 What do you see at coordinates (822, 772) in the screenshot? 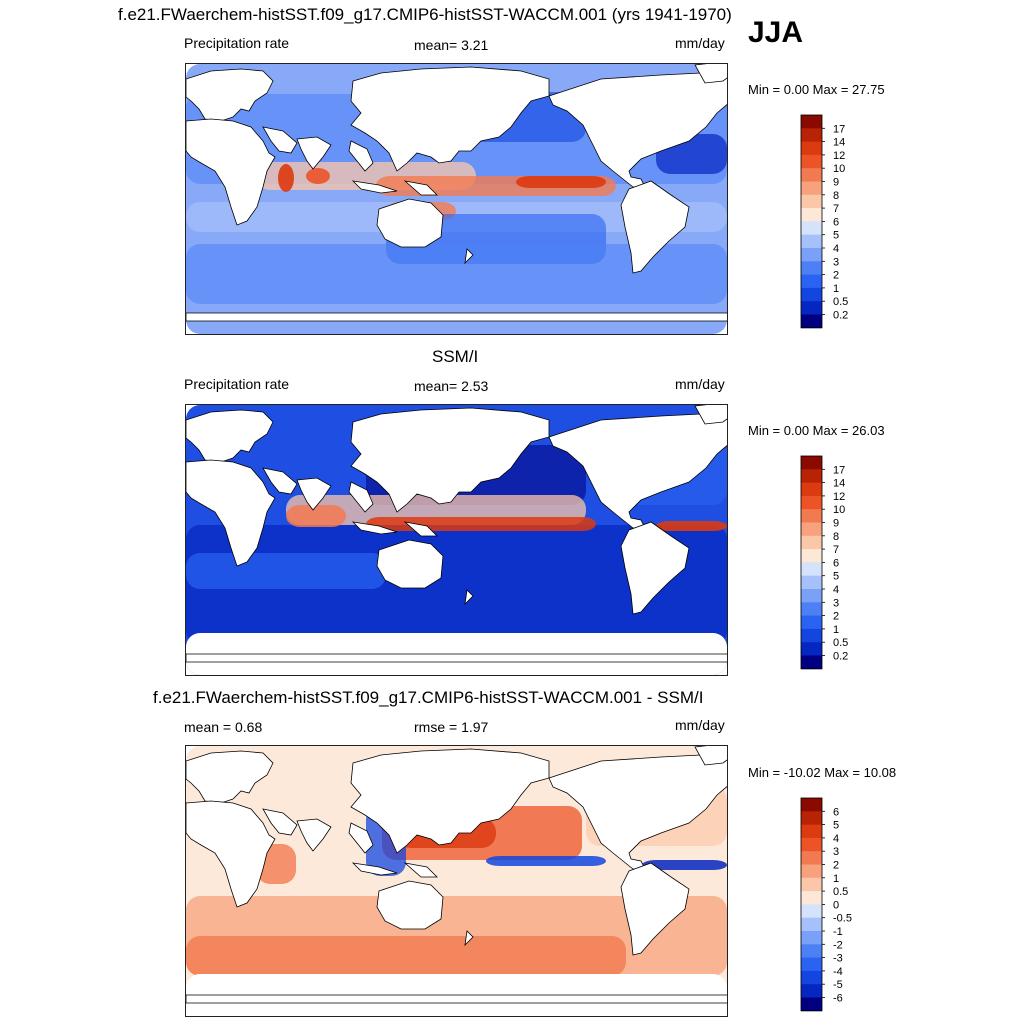
I see `panel3-minmax: Min = -10.02 Max = 10.08` at bounding box center [822, 772].